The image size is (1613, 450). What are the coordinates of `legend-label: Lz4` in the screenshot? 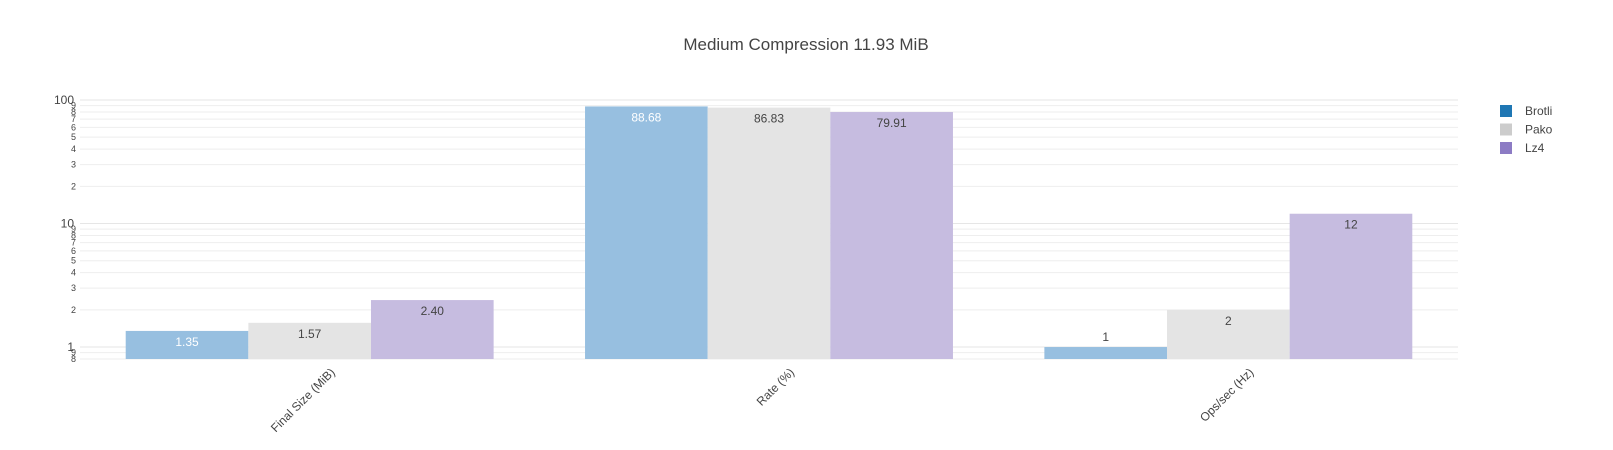 It's located at (1535, 148).